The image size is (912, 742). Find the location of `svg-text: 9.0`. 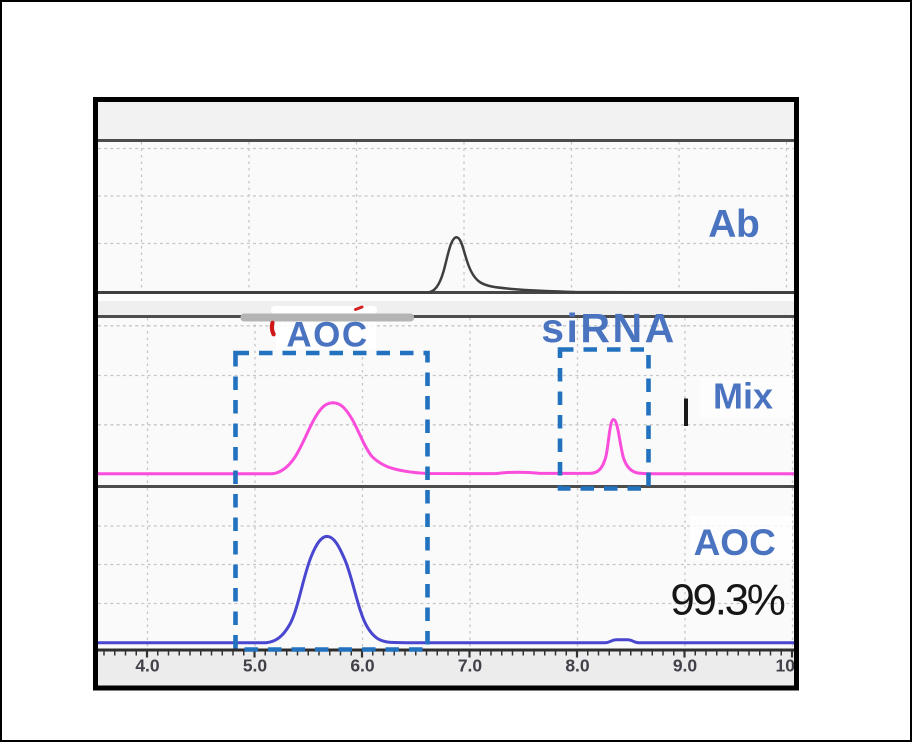

svg-text: 9.0 is located at coordinates (685, 666).